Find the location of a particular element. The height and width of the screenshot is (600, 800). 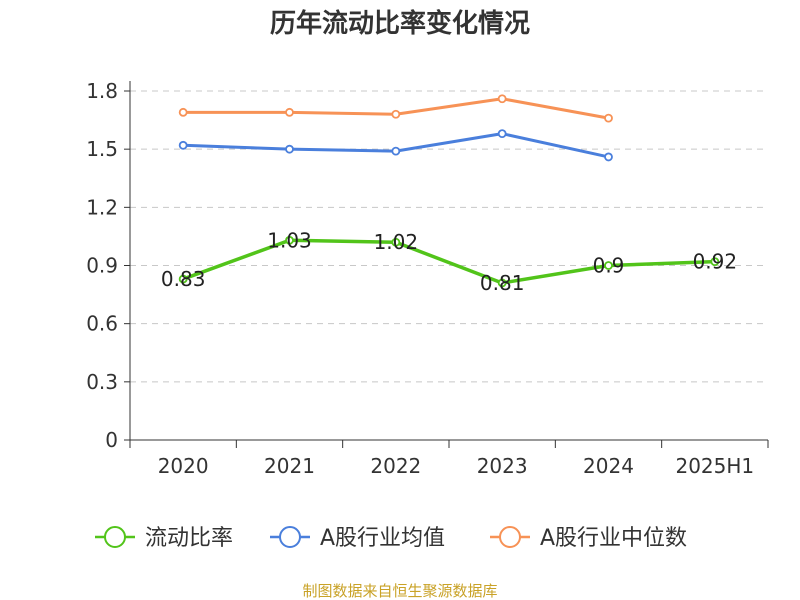

y-tick-label: 1.2 is located at coordinates (102, 207).